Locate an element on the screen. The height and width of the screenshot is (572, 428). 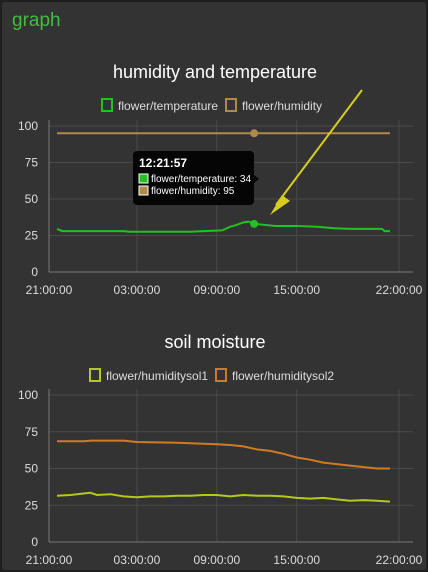
legend-label: flower/humidity is located at coordinates (282, 106).